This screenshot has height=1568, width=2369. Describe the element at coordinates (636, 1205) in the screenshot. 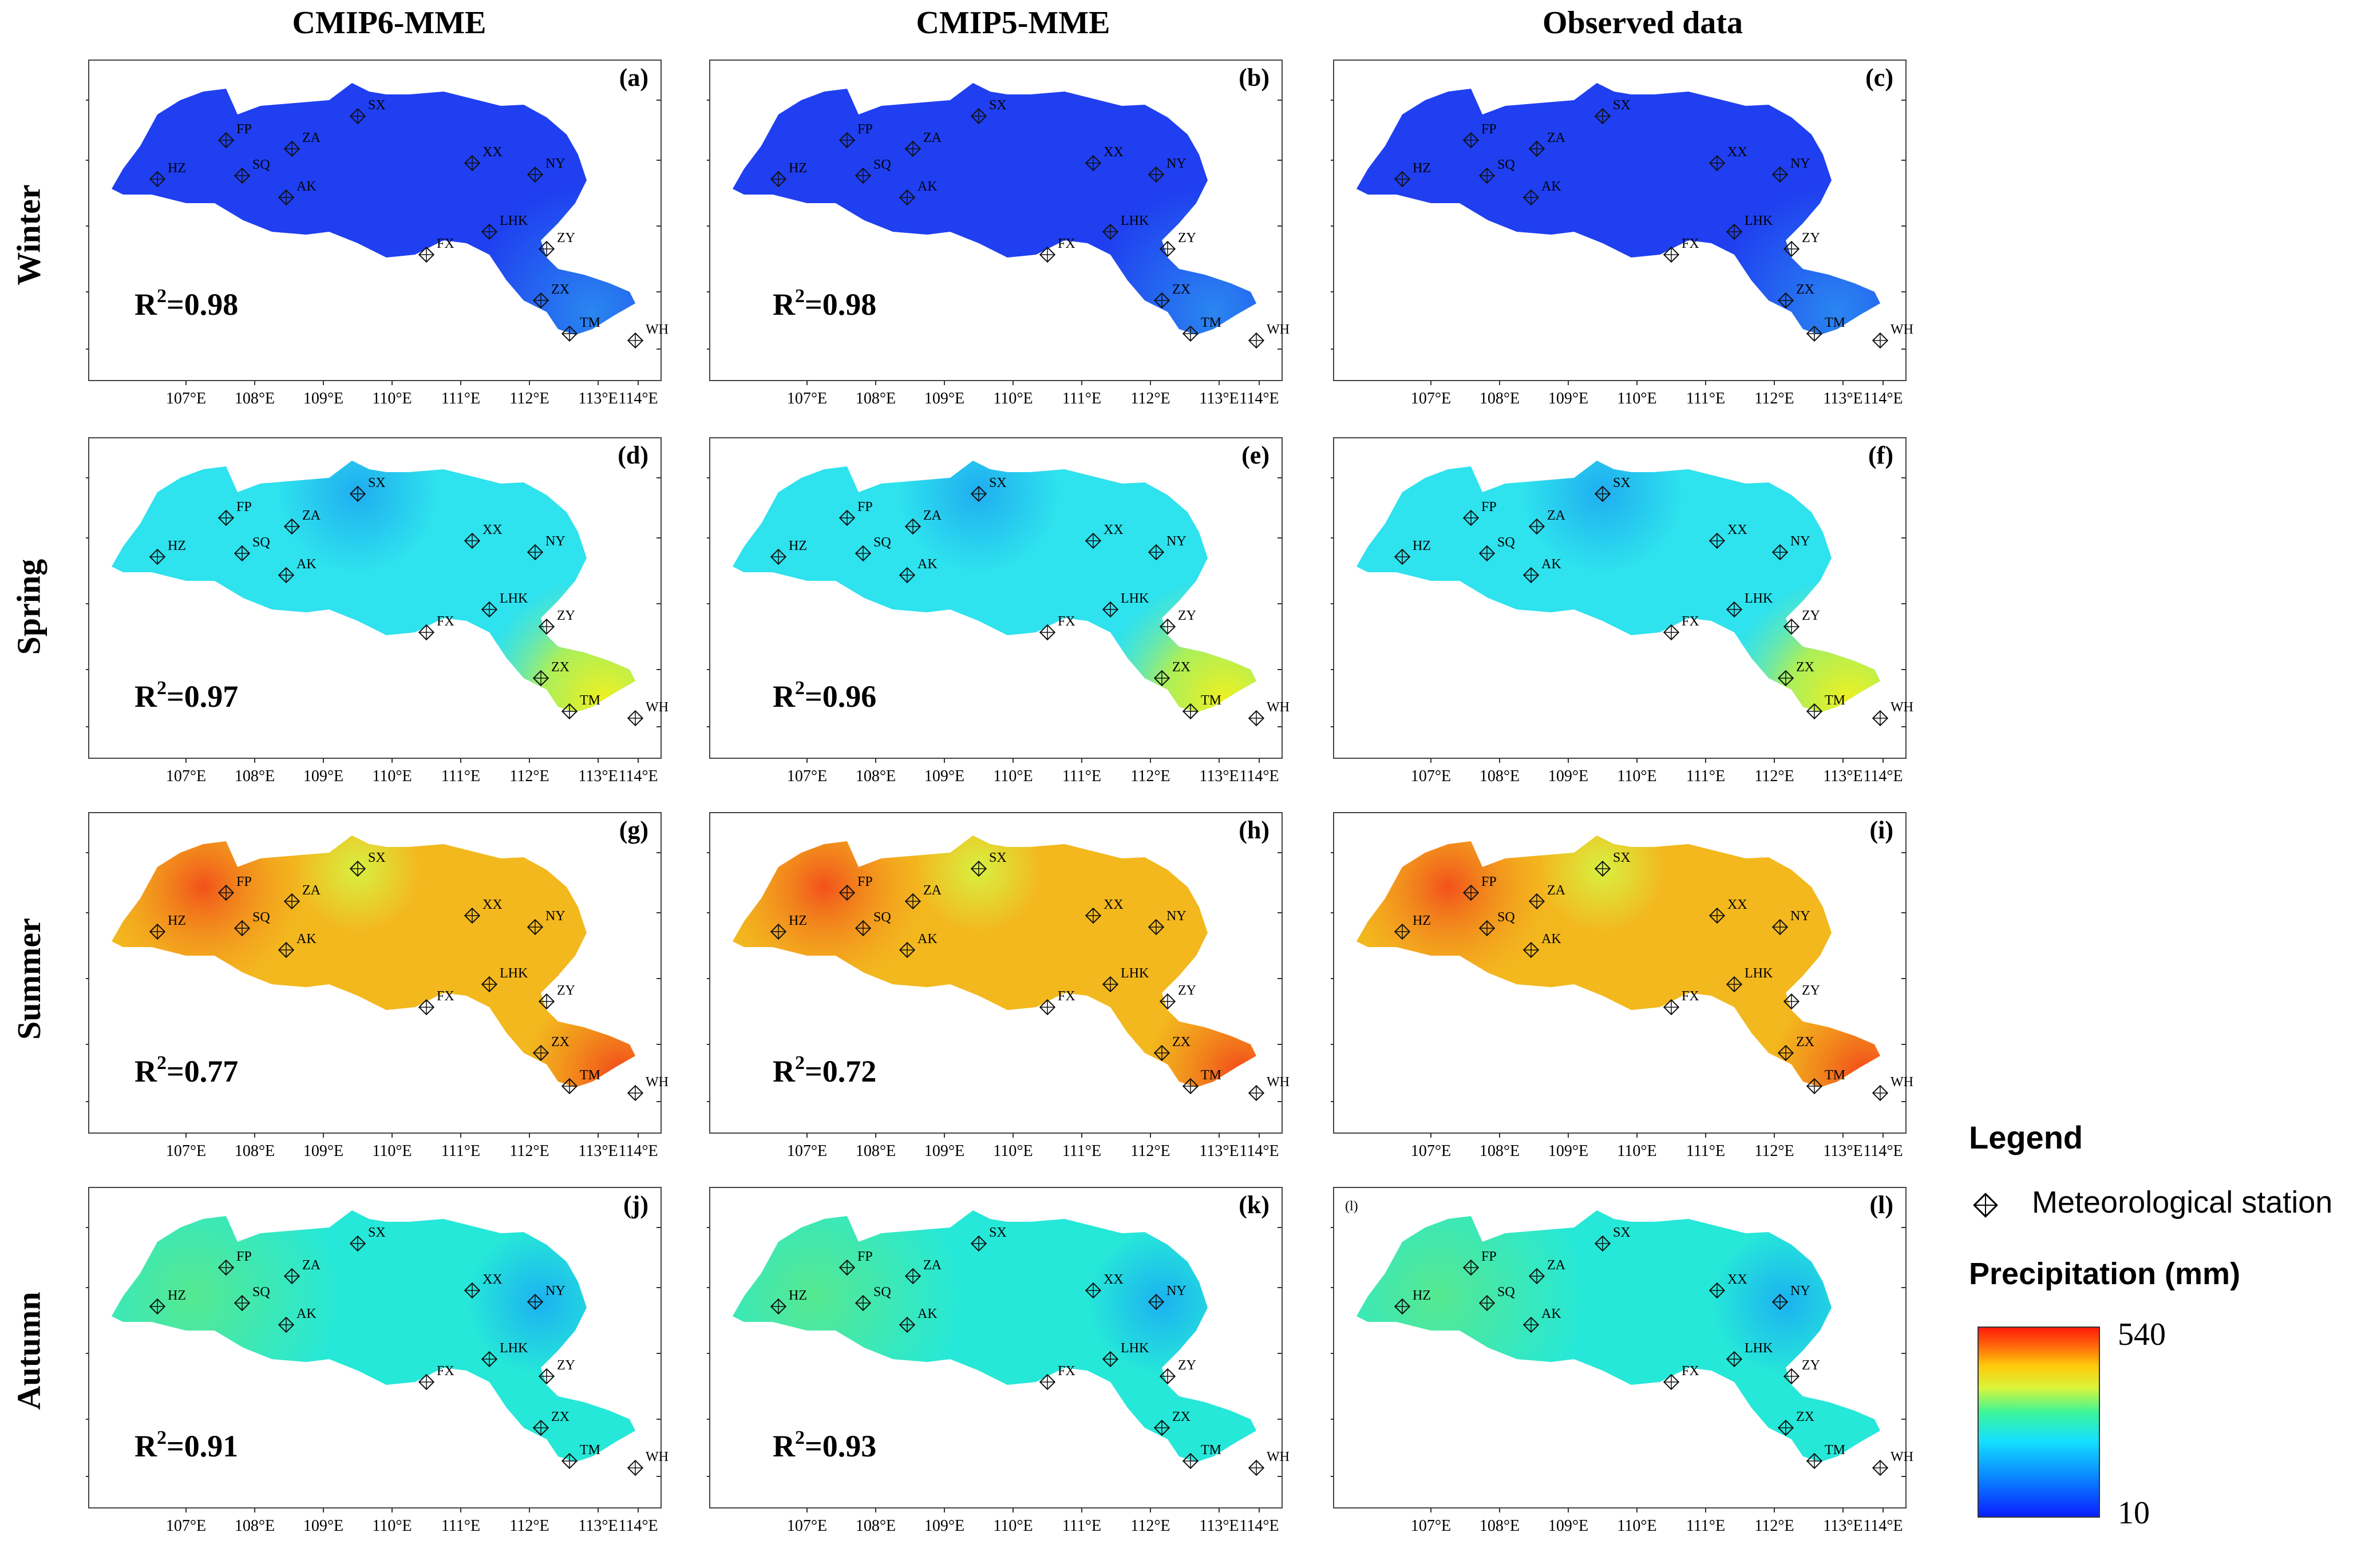

I see `panel-label: (j)` at that location.